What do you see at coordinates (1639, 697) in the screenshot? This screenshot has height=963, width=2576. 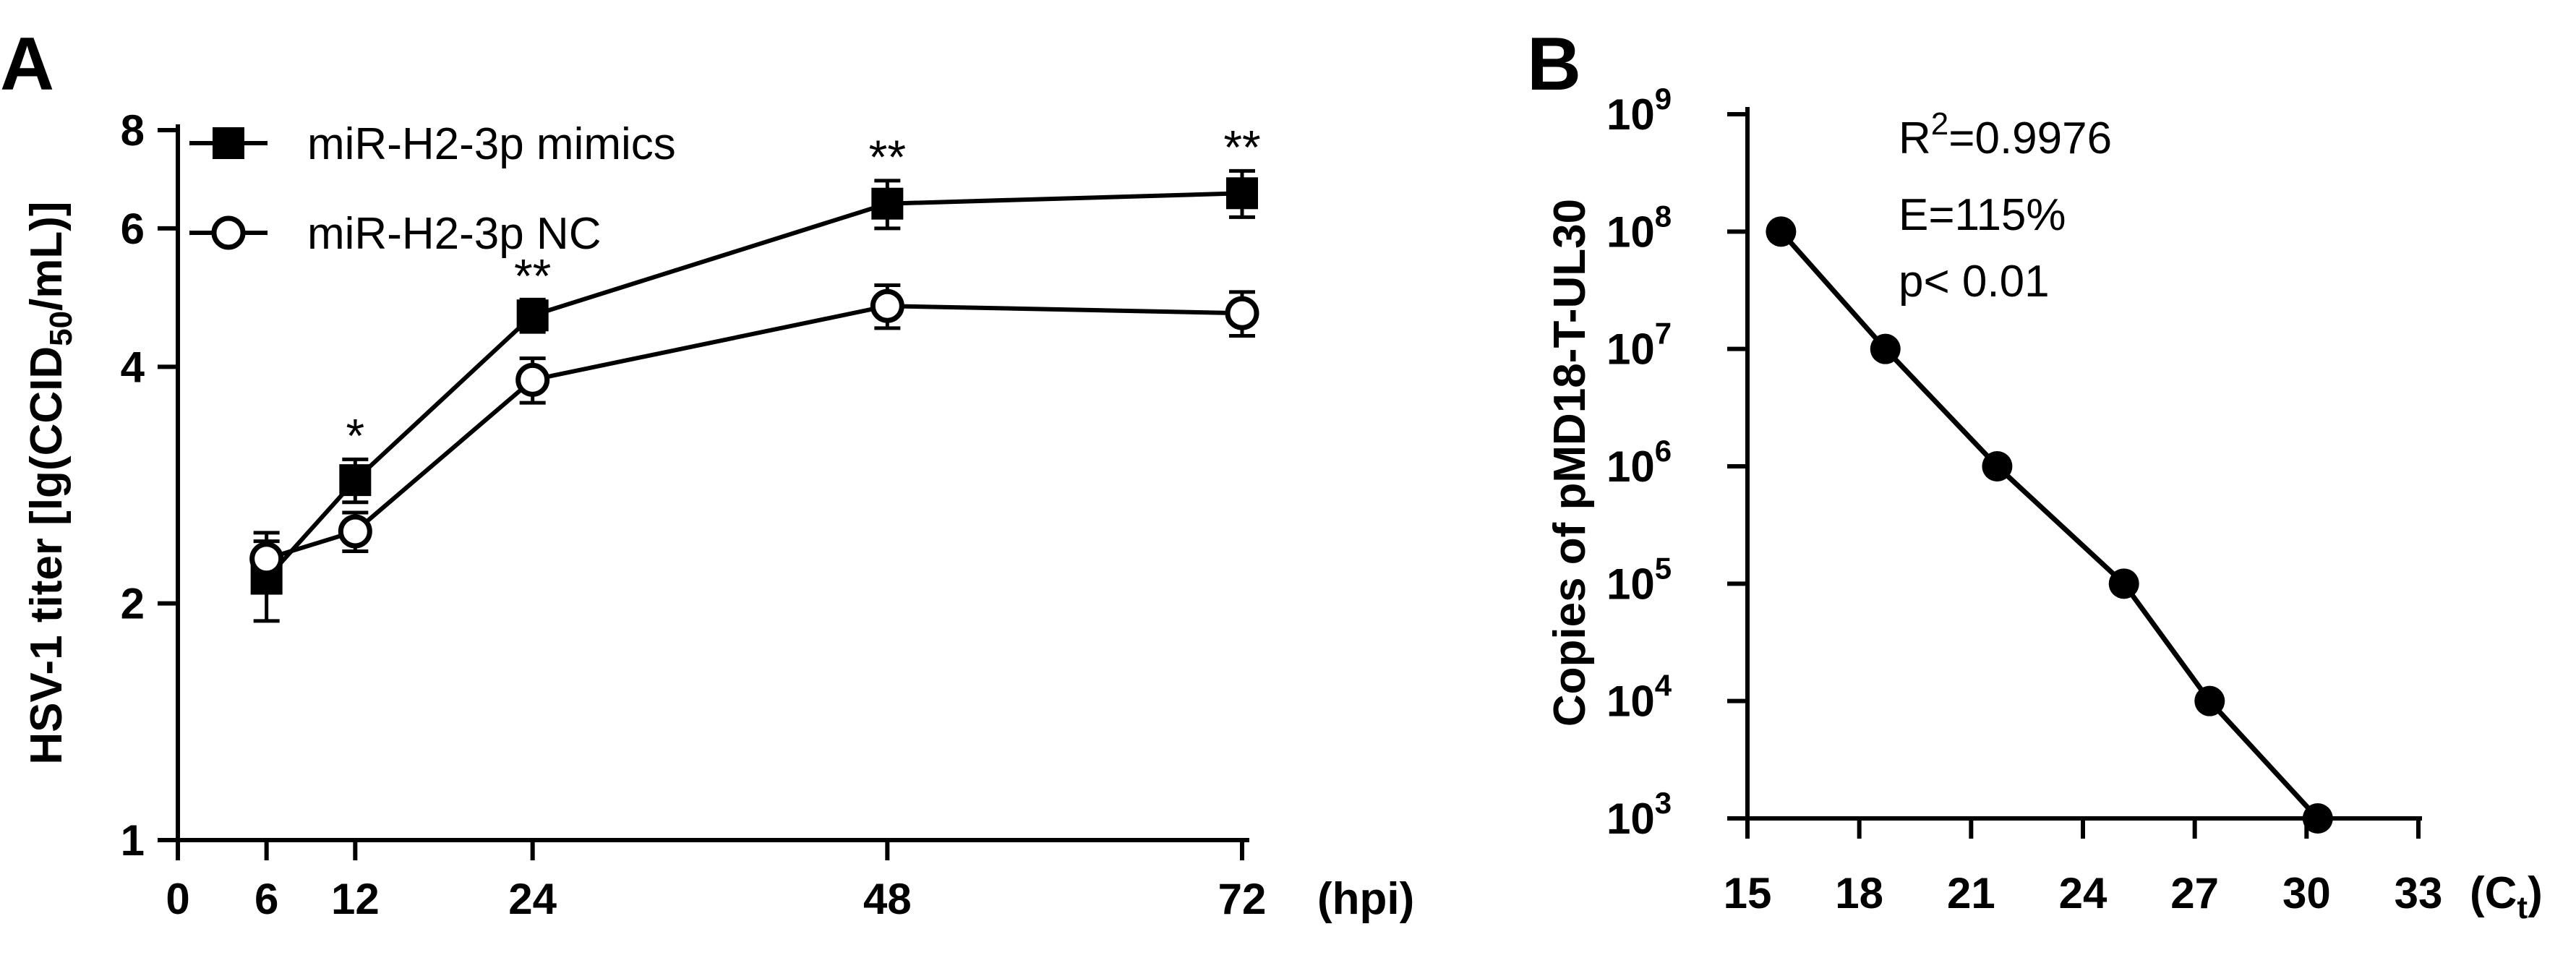 I see `y-tick-label: 10⁴` at bounding box center [1639, 697].